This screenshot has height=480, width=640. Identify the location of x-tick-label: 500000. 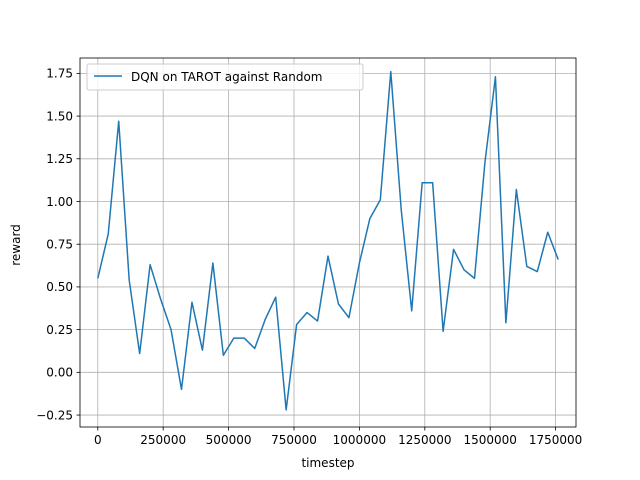
(229, 440).